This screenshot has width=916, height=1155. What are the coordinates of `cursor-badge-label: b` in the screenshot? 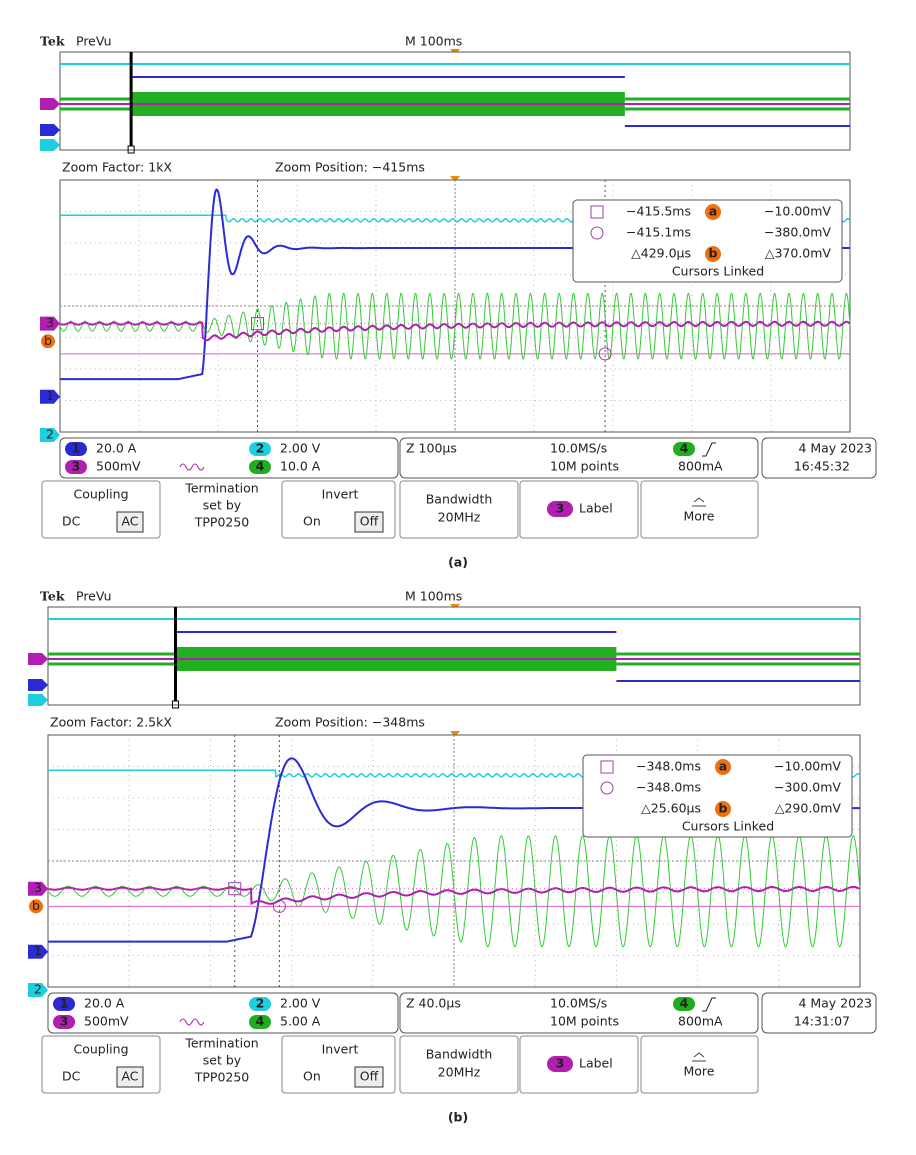 It's located at (723, 808).